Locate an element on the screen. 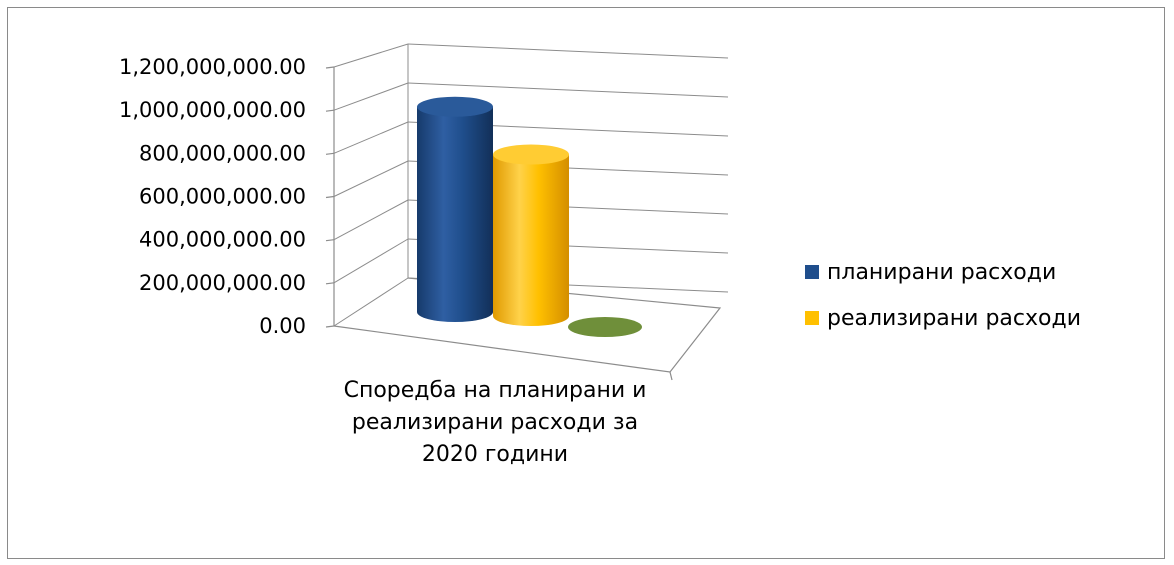 This screenshot has height=565, width=1174. x-tick-mark is located at coordinates (671, 376).